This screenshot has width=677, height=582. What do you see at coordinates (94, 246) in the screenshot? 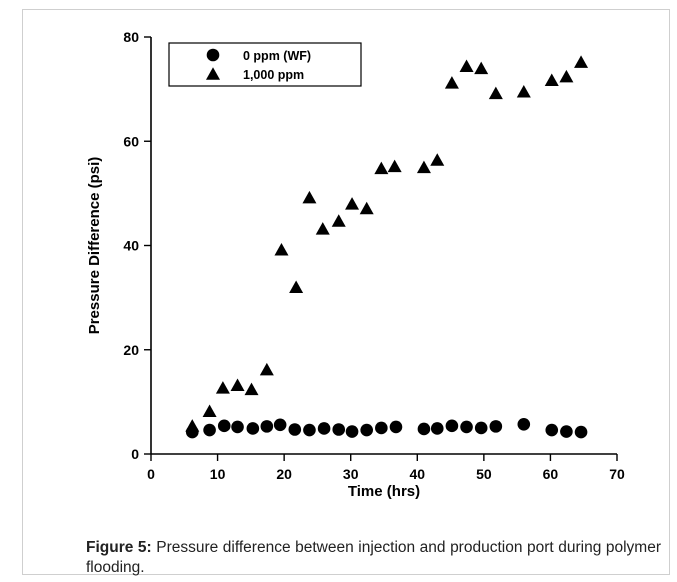
I see `y-axis-label: Pressure Difference (psi)` at bounding box center [94, 246].